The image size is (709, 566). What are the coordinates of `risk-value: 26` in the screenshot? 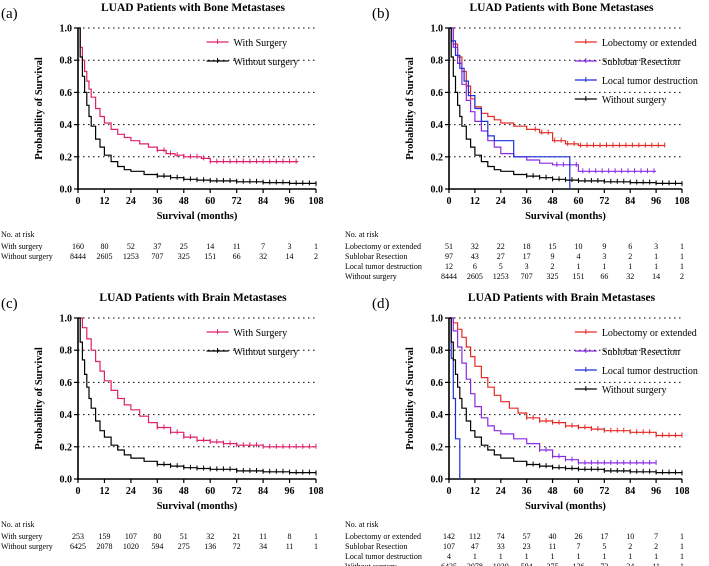 It's located at (578, 536).